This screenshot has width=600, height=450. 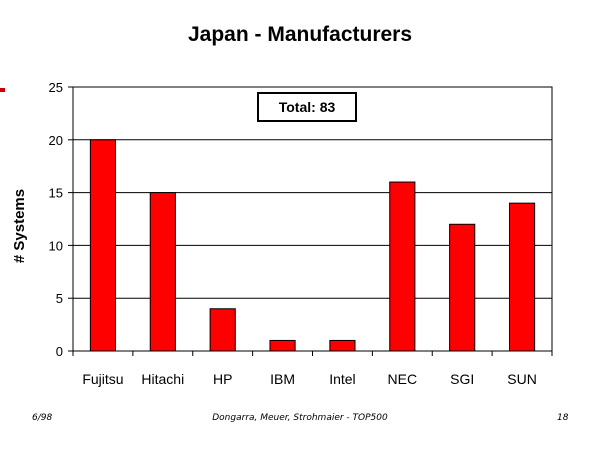 What do you see at coordinates (300, 418) in the screenshot?
I see `footer-authors: Dongarra, Meuer, Strohmaier - TOP500` at bounding box center [300, 418].